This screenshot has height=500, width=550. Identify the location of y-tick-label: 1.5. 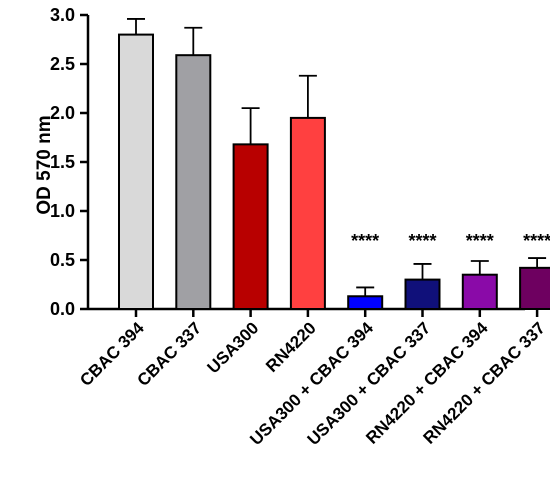
(62, 162).